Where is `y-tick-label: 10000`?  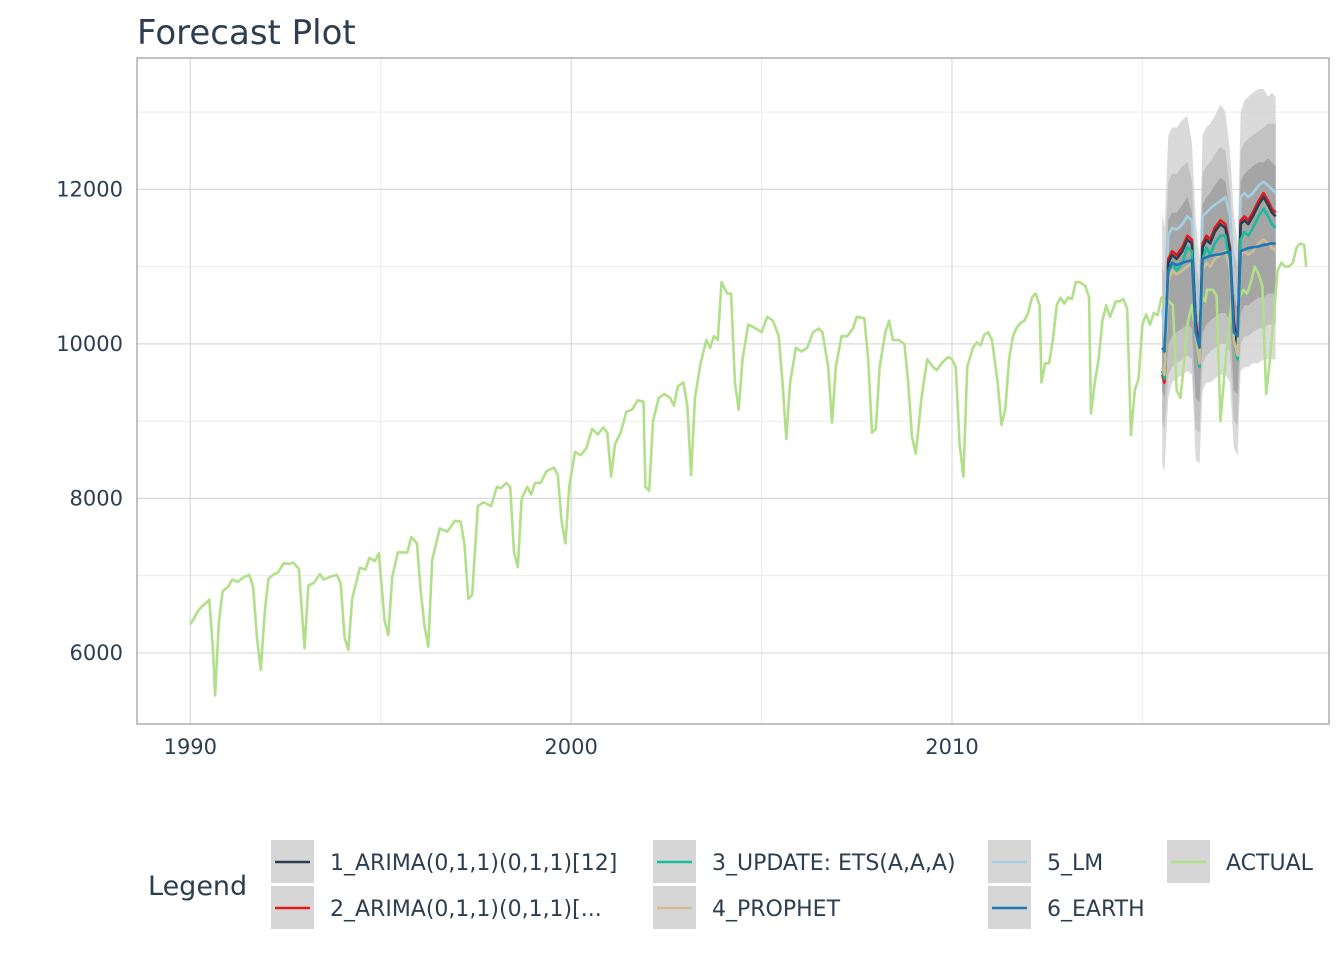
y-tick-label: 10000 is located at coordinates (89, 344).